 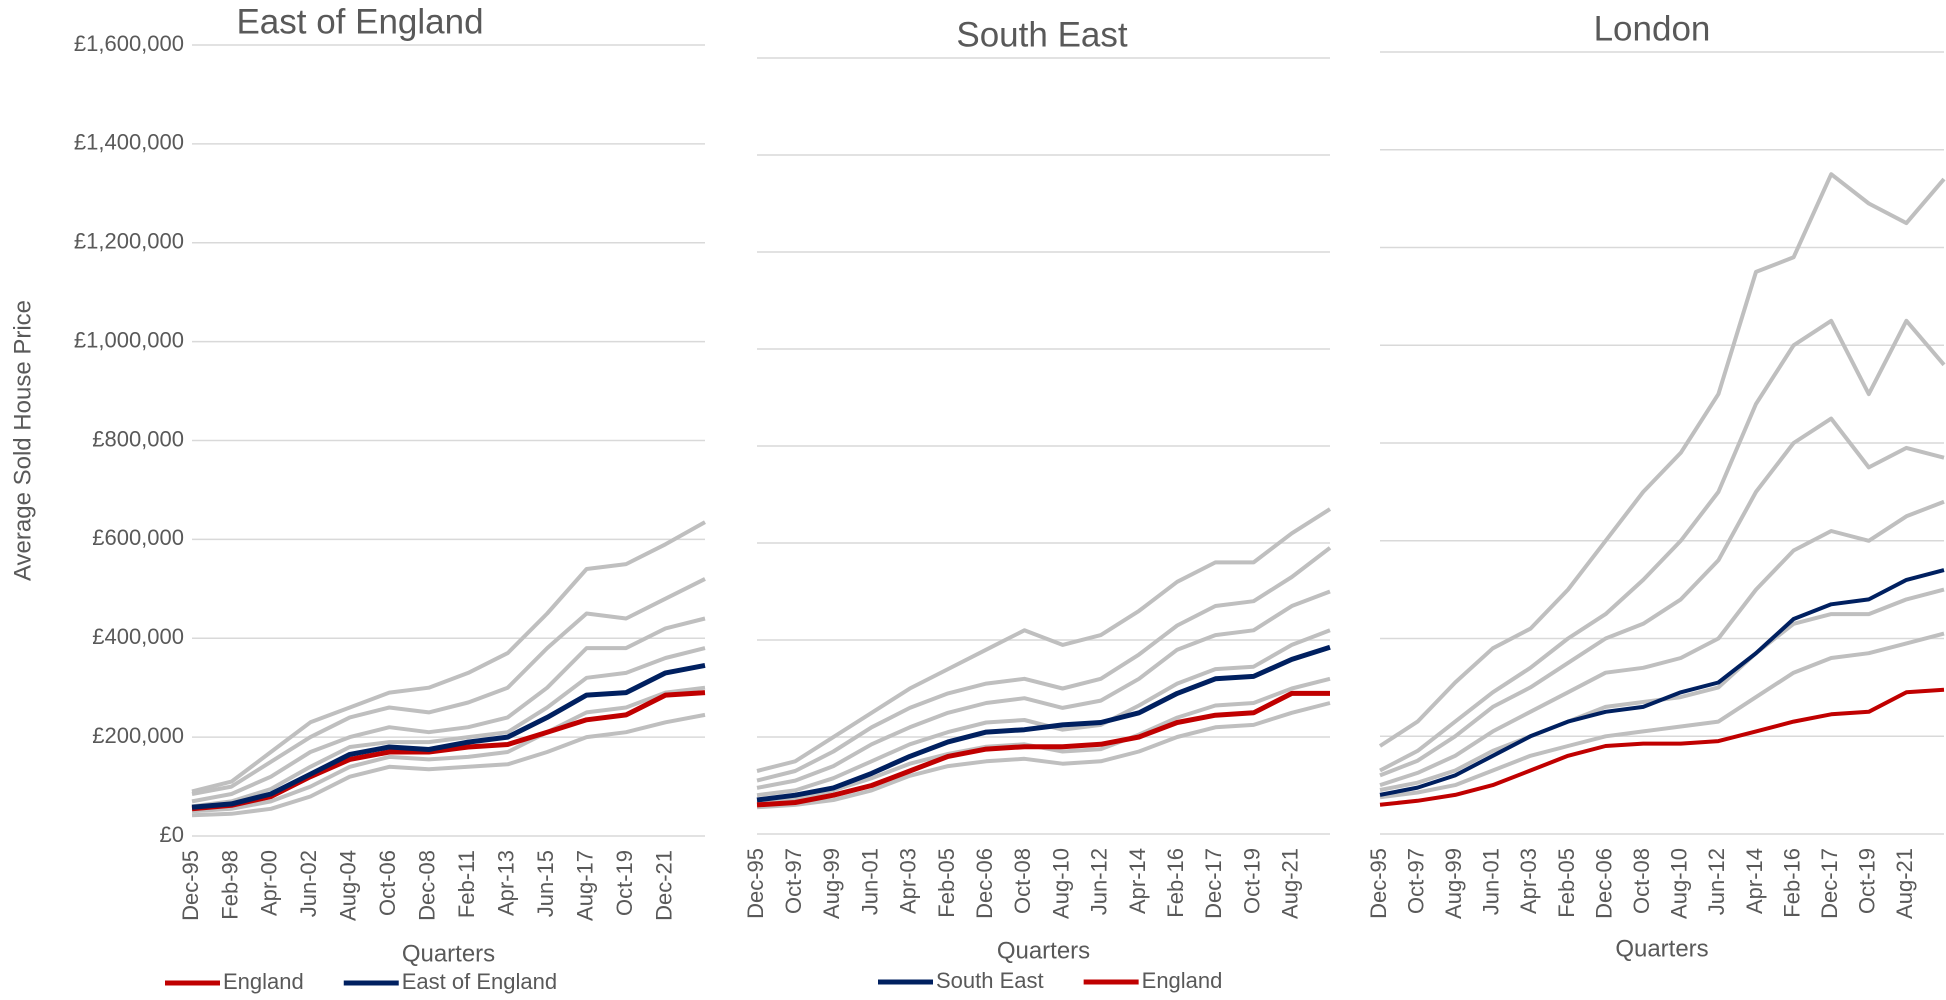 What do you see at coordinates (387, 883) in the screenshot?
I see `x-tick-label: Oct-06` at bounding box center [387, 883].